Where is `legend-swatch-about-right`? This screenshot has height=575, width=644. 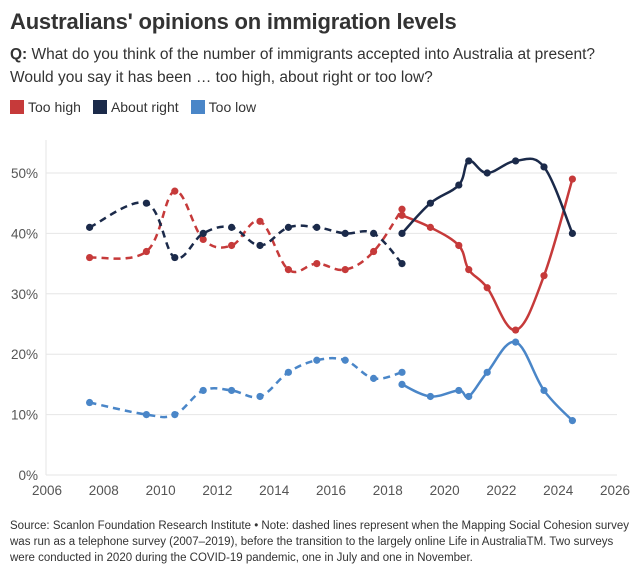
legend-swatch-about-right is located at coordinates (99, 107).